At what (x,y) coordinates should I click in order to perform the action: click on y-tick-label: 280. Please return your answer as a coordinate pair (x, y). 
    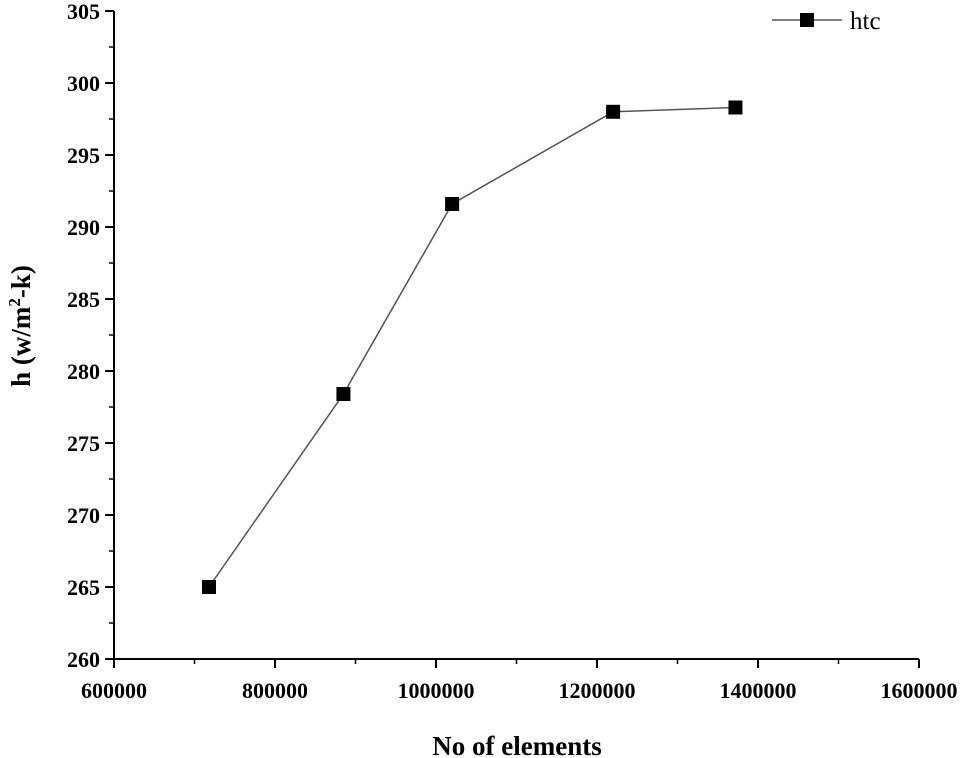
    Looking at the image, I should click on (83, 371).